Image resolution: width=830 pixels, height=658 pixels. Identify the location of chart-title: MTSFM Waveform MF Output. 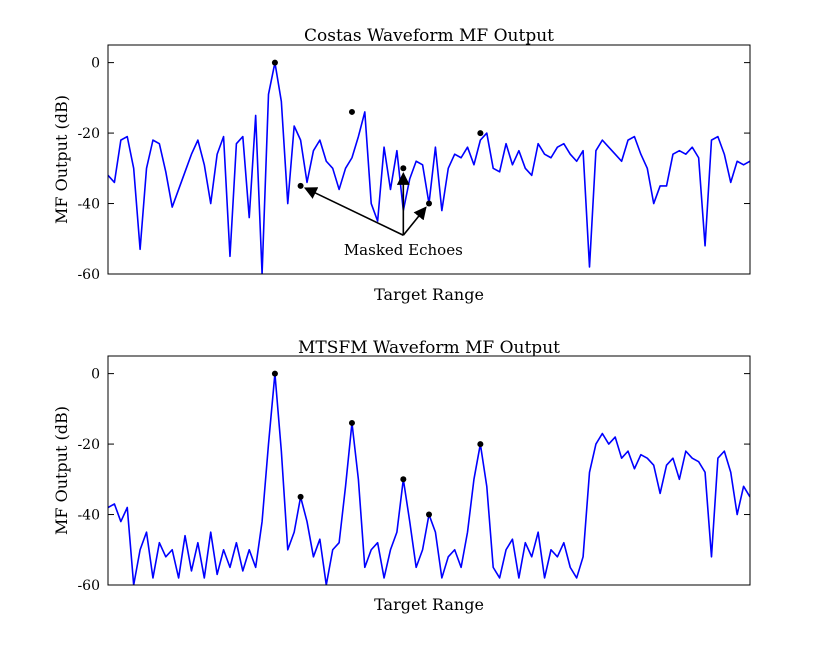
(429, 348).